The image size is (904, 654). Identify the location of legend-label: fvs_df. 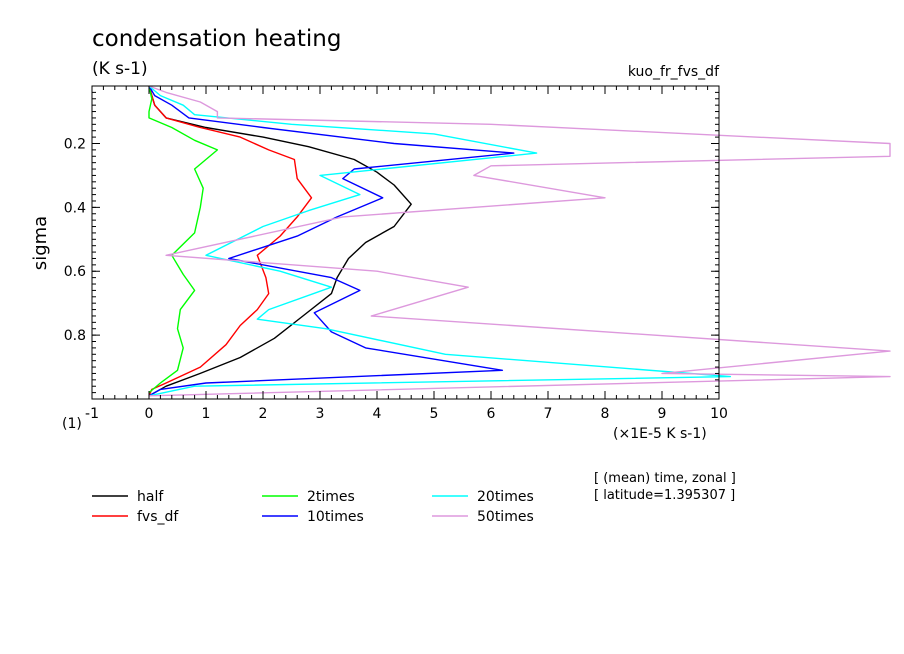
(158, 517).